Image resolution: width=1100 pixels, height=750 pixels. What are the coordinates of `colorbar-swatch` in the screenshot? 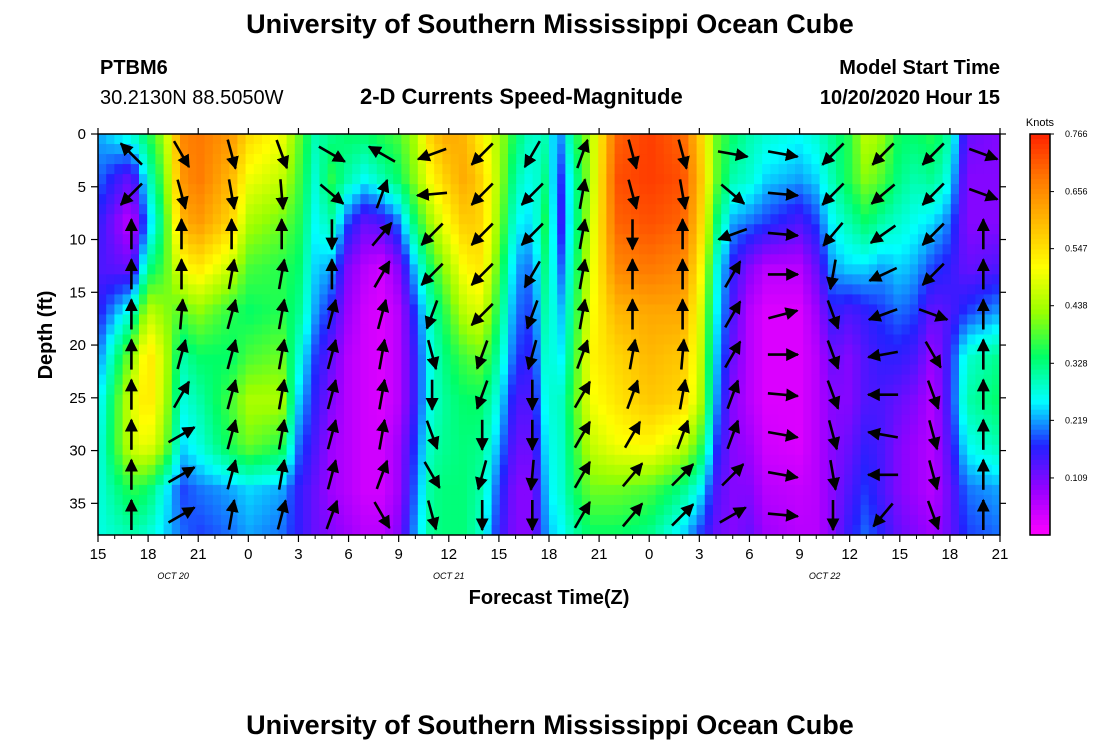 It's located at (1040, 482).